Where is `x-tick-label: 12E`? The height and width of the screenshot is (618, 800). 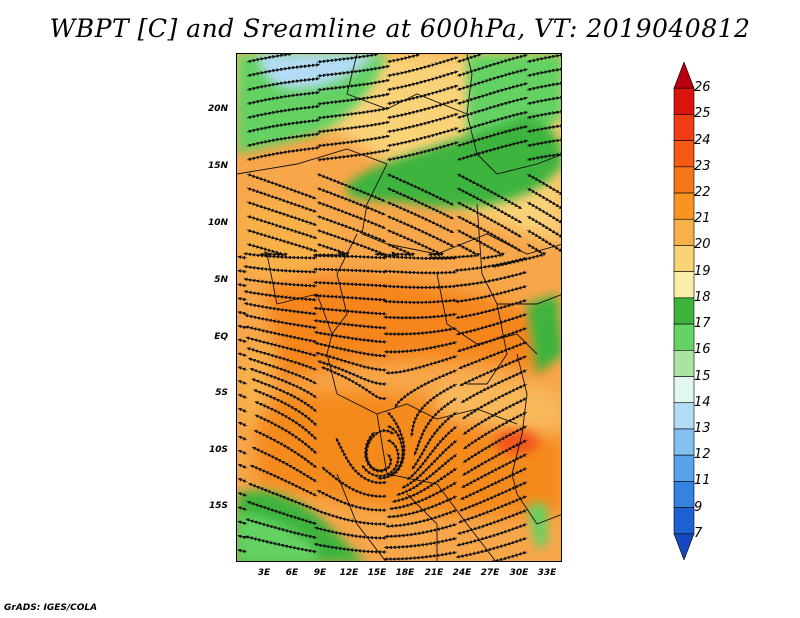 x-tick-label: 12E is located at coordinates (349, 573).